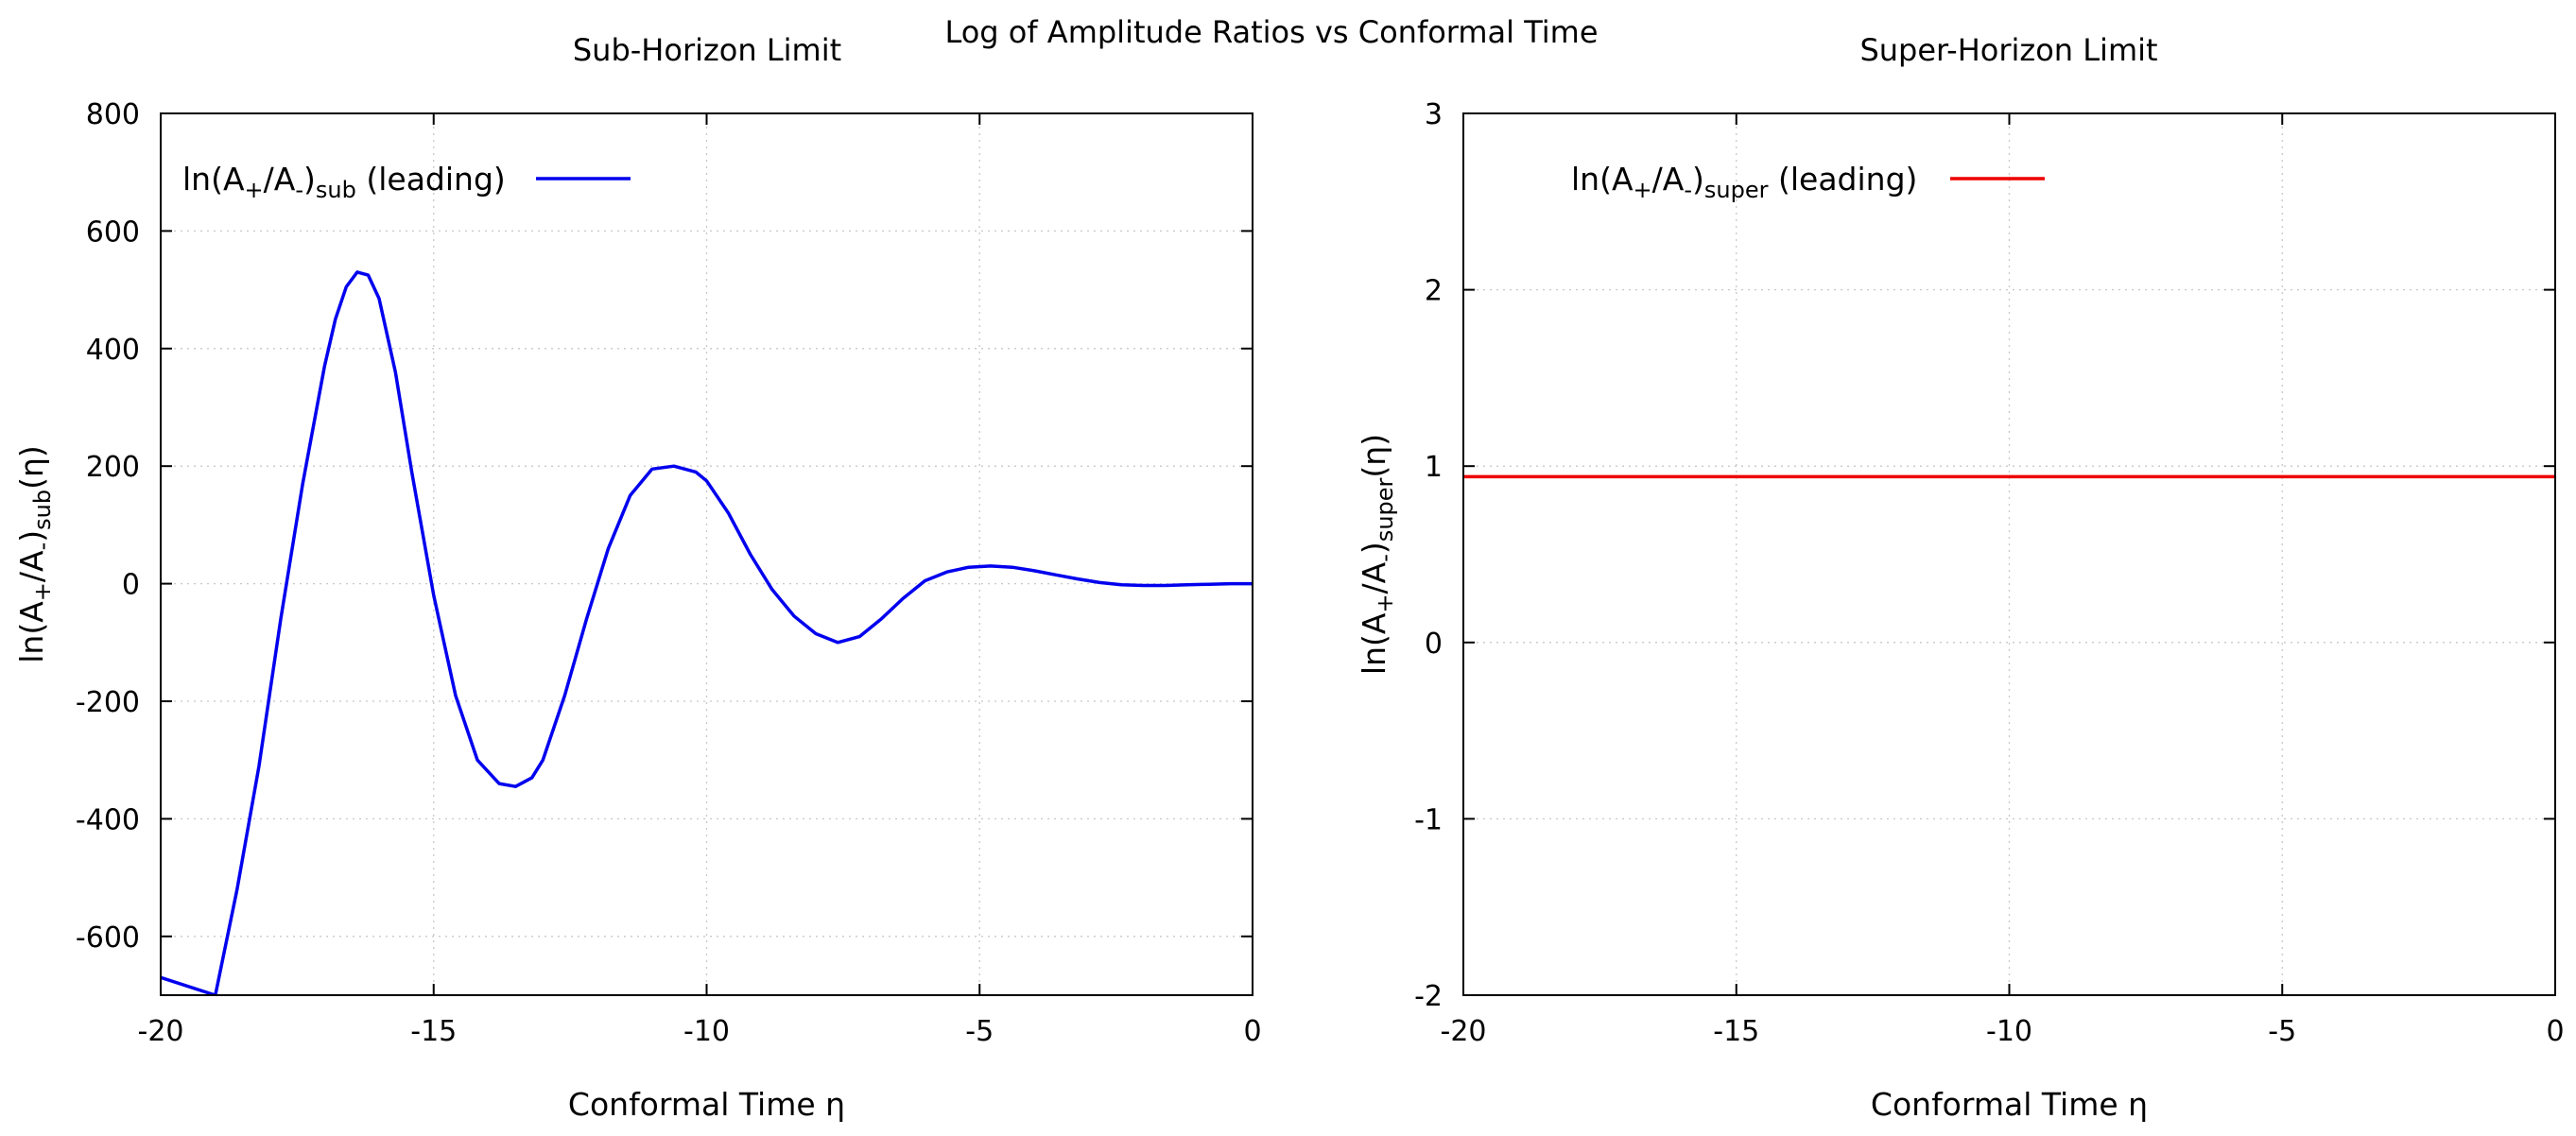  What do you see at coordinates (108, 819) in the screenshot?
I see `sub-ytick-label: -400` at bounding box center [108, 819].